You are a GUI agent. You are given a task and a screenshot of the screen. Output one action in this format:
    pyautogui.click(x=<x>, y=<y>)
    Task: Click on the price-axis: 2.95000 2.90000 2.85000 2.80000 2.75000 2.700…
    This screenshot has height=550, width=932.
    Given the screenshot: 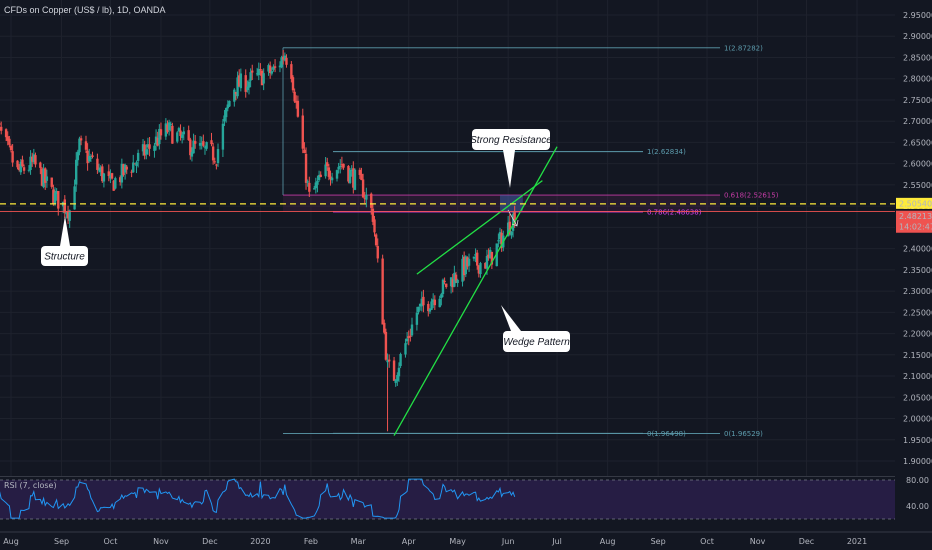 What is the action you would take?
    pyautogui.click(x=913, y=275)
    